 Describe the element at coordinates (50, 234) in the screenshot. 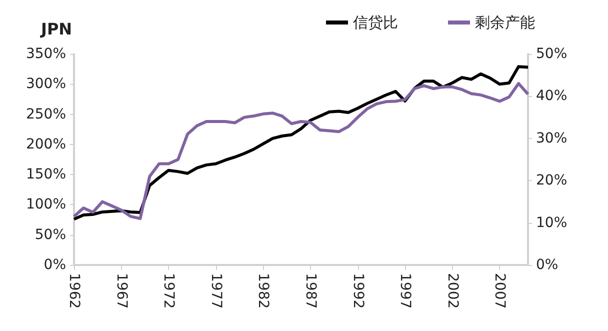

I see `y-tick-label: 50%` at that location.